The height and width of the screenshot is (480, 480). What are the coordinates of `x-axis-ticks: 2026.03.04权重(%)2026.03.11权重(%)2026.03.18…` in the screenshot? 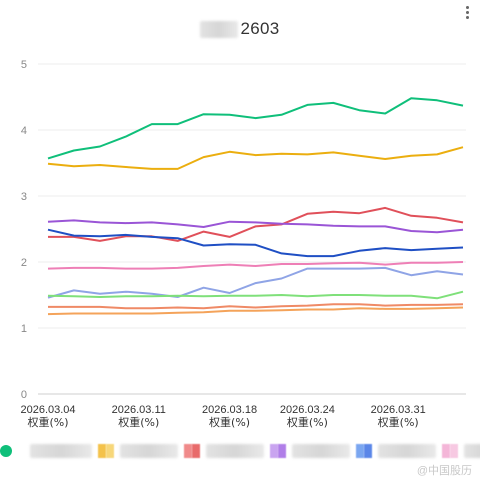 It's located at (222, 416).